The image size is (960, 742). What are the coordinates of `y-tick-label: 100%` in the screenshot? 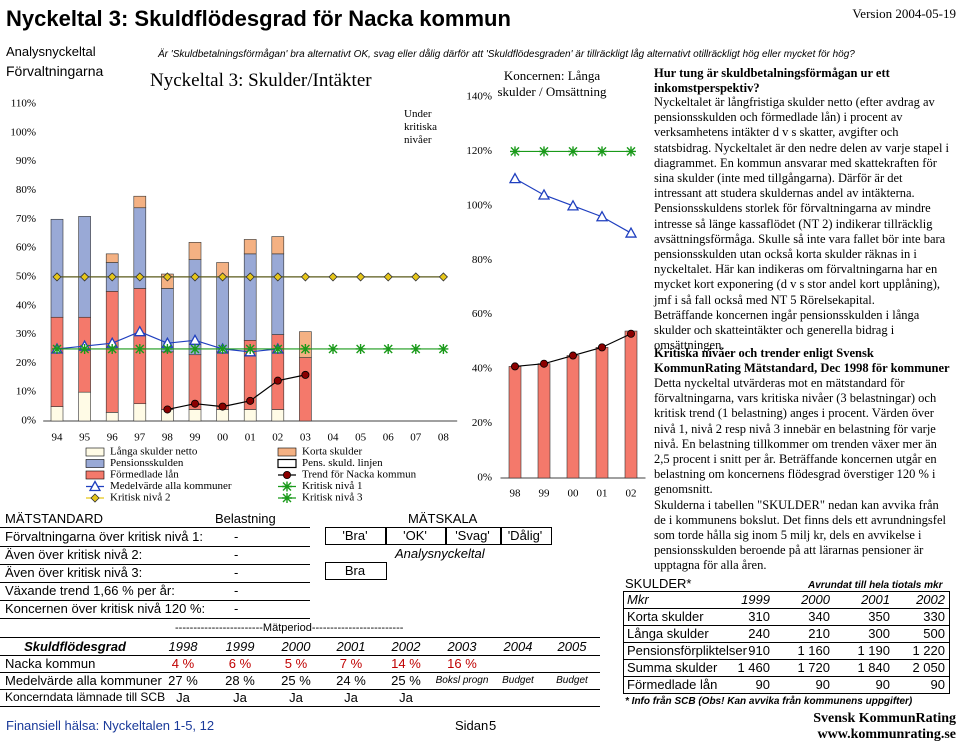 It's located at (479, 205).